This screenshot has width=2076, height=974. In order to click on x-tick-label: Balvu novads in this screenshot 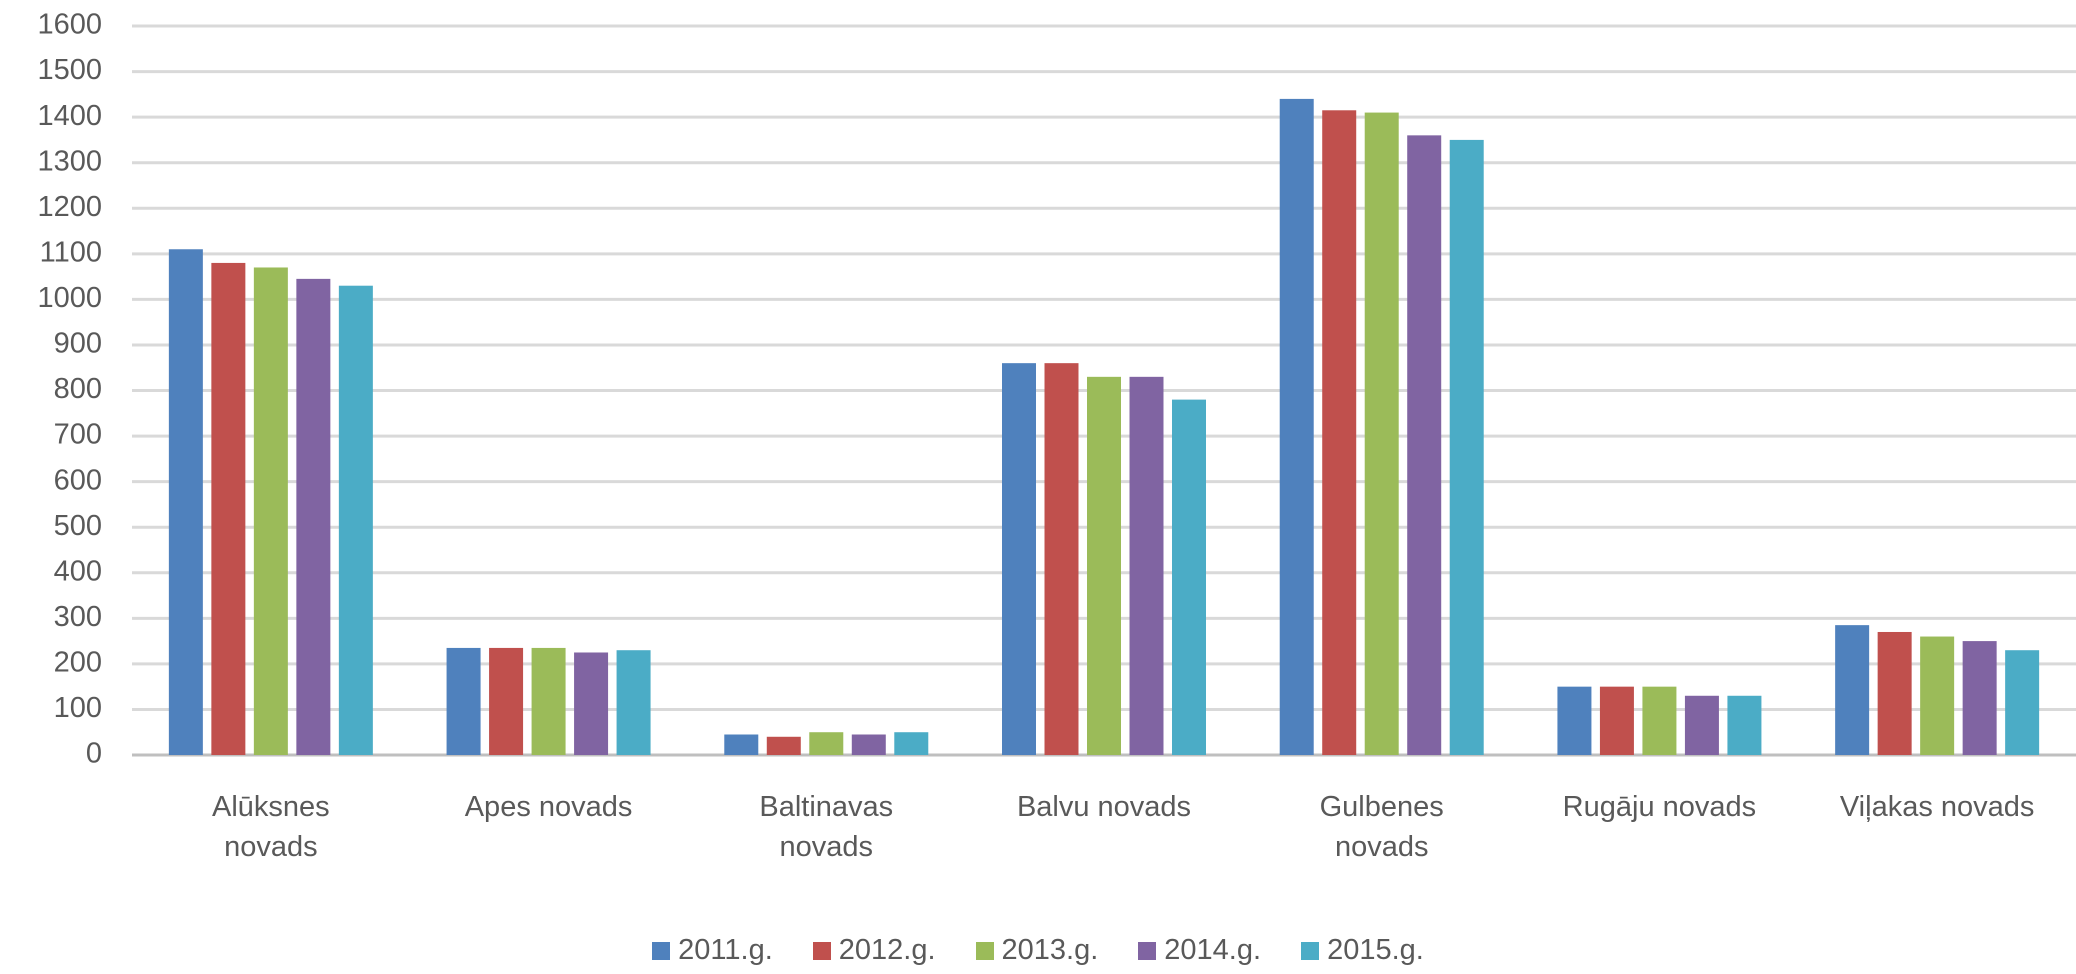, I will do `click(1104, 807)`.